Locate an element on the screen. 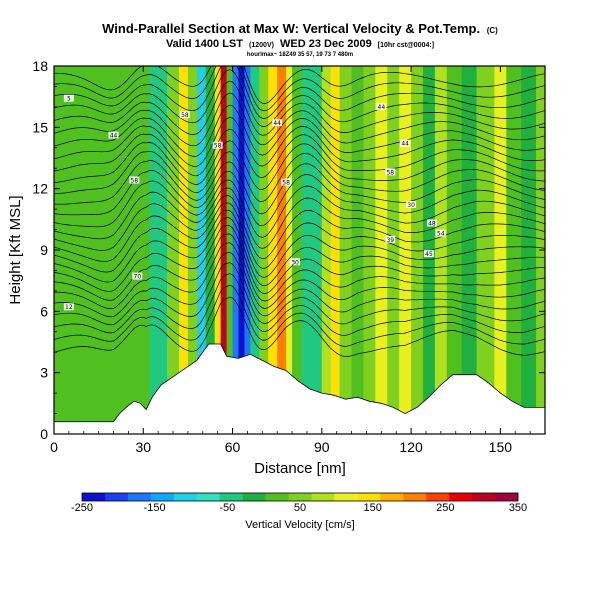 The height and width of the screenshot is (600, 600). contour-label: 39 is located at coordinates (390, 240).